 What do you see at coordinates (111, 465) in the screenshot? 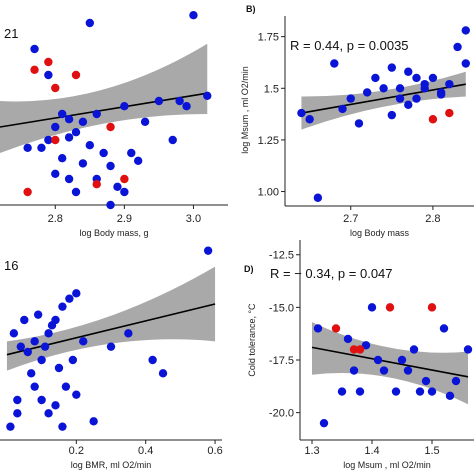
I see `x-axis-label: log BMR, ml O2/min` at bounding box center [111, 465].